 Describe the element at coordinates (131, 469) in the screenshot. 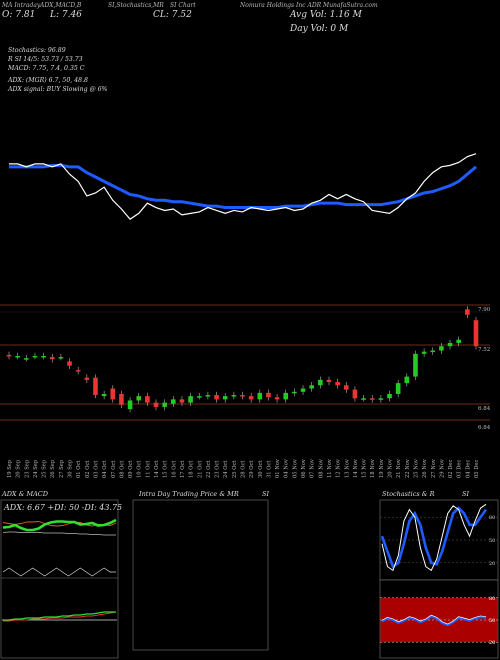

I see `date-label: 09 Oct` at that location.